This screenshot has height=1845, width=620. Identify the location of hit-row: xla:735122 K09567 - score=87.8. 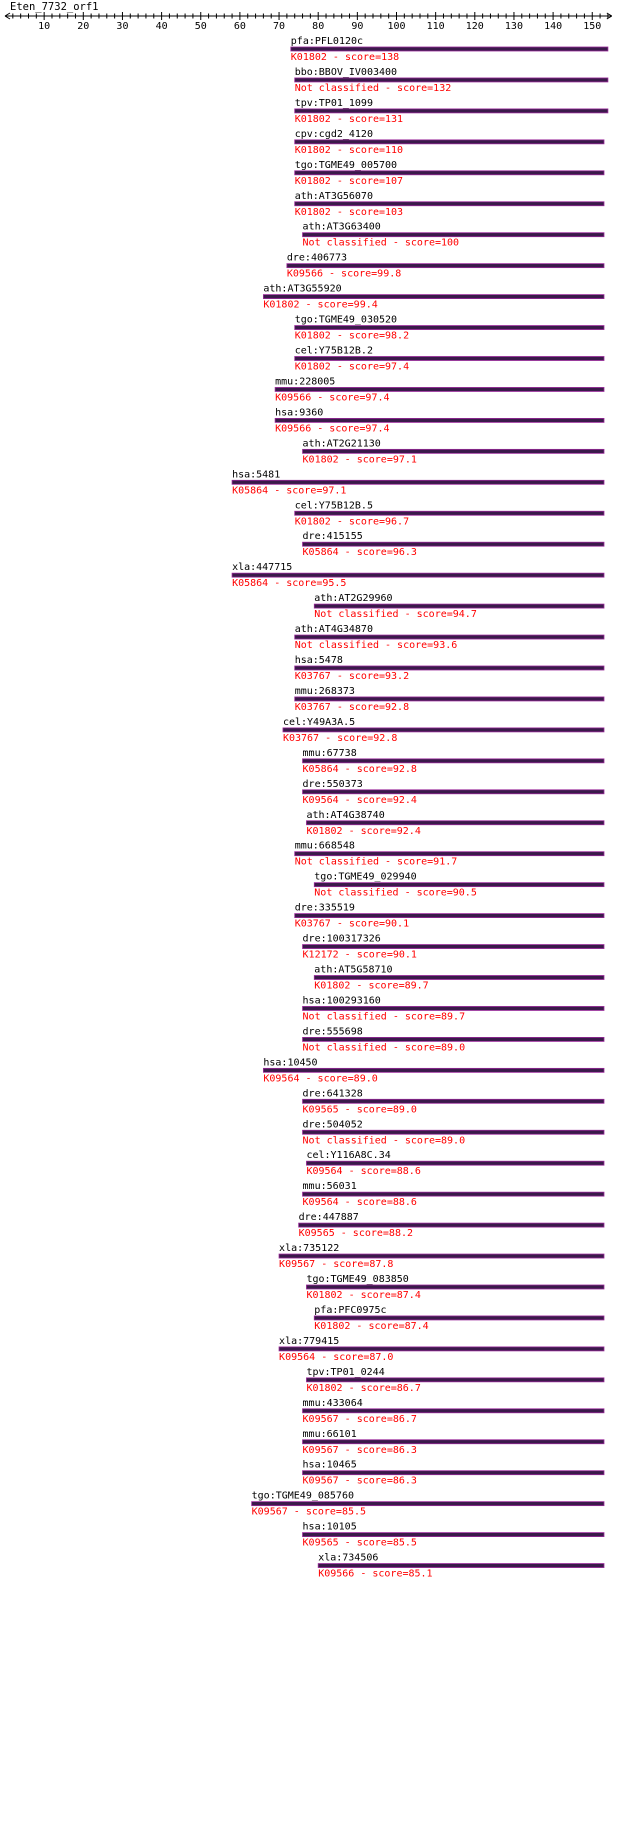
(441, 1256).